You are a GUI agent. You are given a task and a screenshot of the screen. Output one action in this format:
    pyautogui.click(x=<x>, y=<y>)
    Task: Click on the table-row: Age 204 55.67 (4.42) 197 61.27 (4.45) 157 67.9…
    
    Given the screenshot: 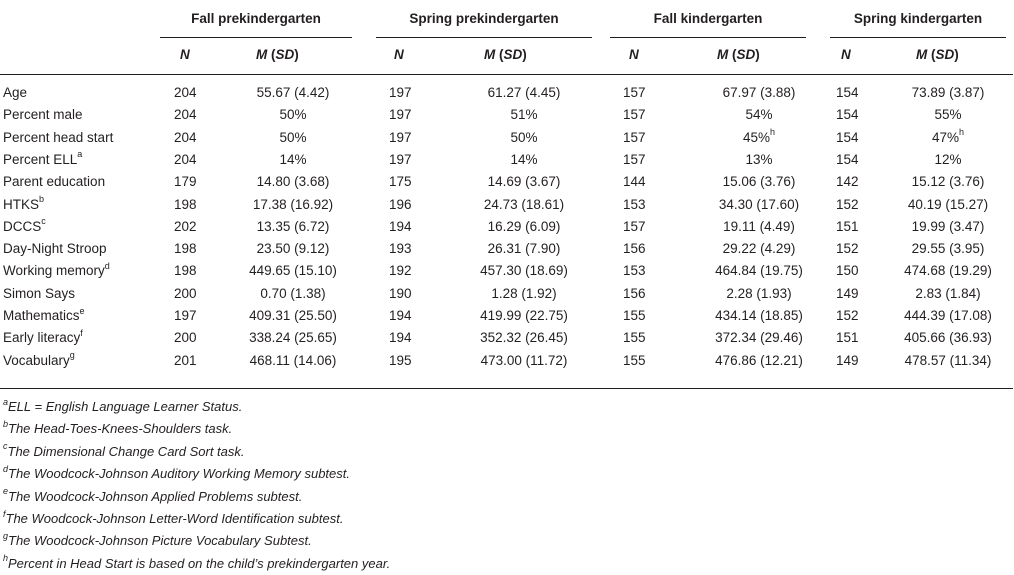 What is the action you would take?
    pyautogui.click(x=507, y=93)
    